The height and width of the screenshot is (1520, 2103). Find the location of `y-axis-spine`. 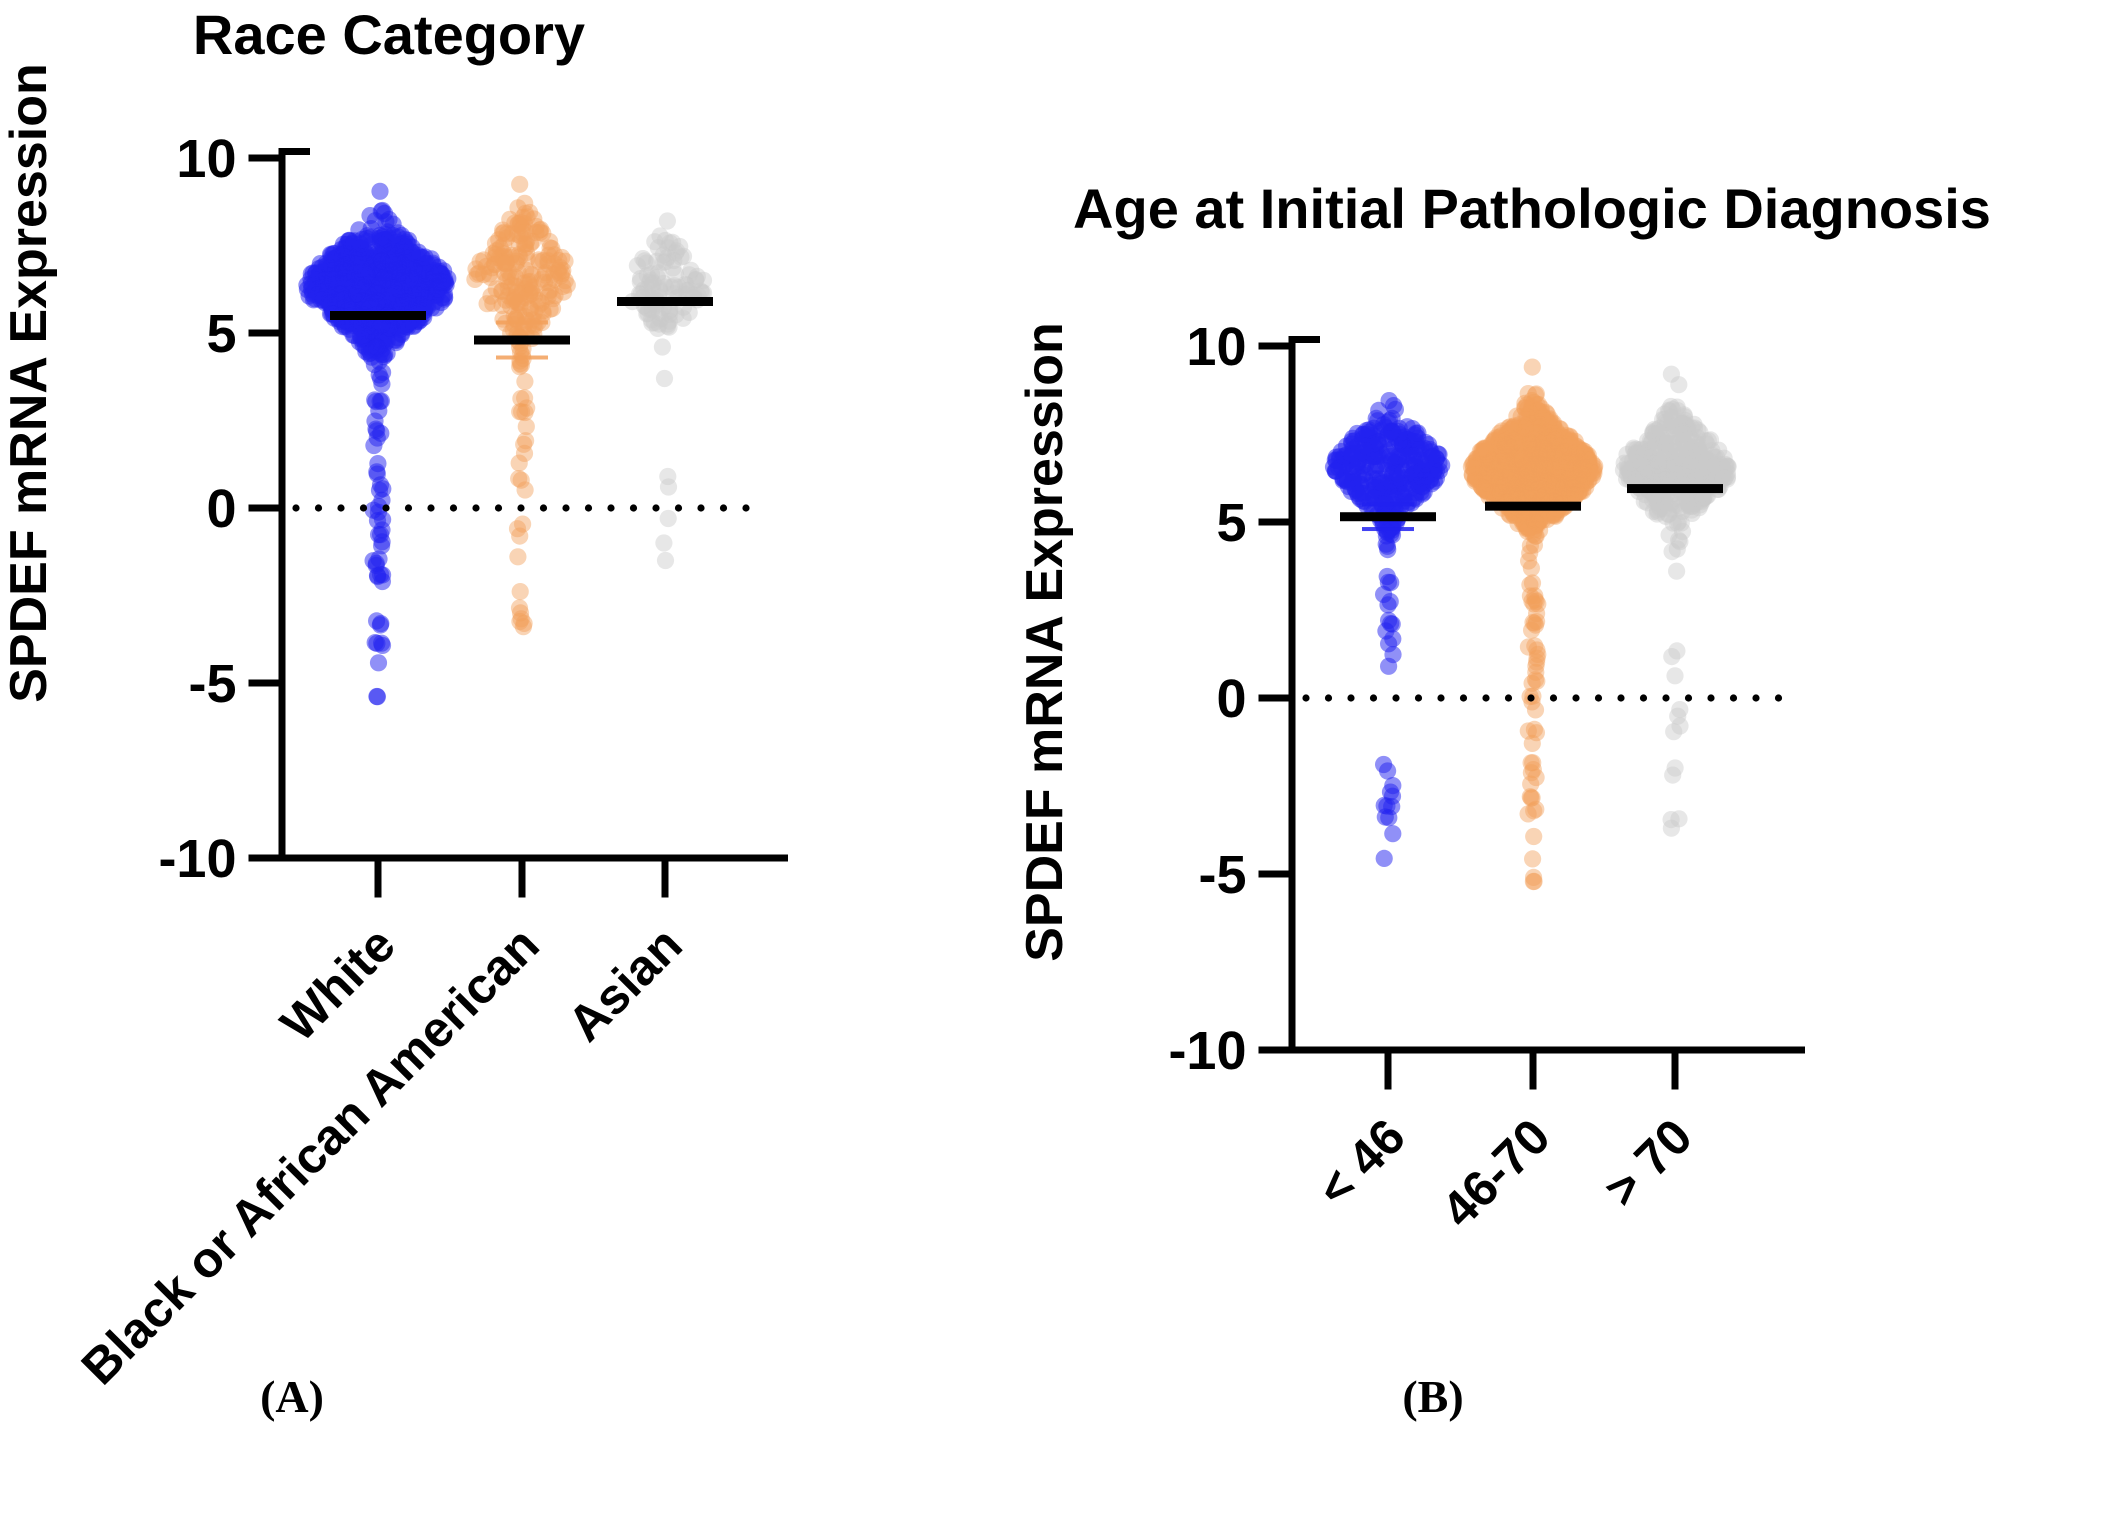

y-axis-spine is located at coordinates (1292, 693).